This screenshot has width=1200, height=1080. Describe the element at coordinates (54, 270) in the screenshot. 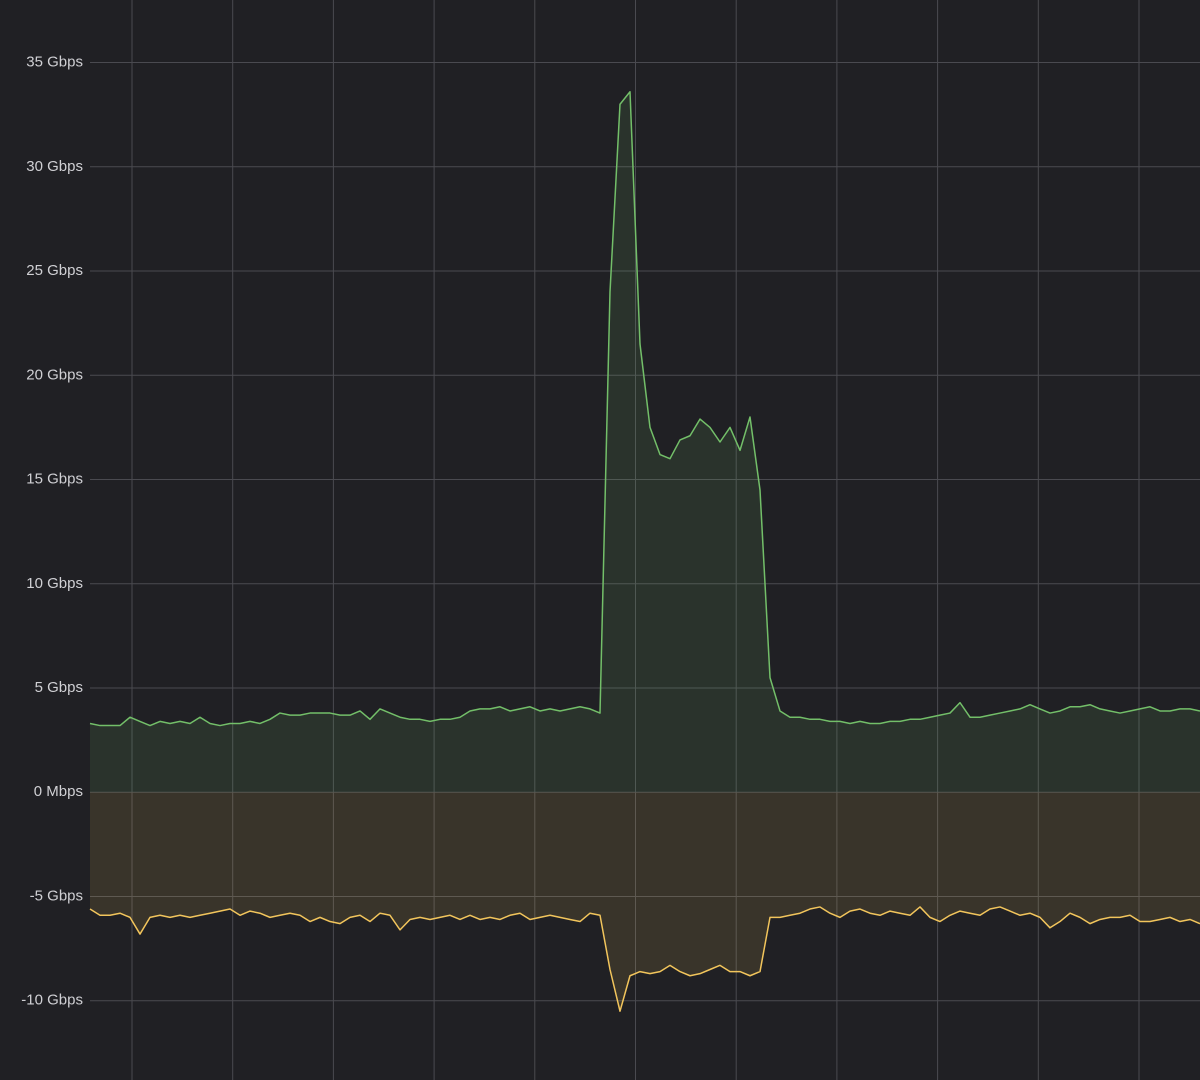

I see `y-tick-label: 25 Gbps` at that location.